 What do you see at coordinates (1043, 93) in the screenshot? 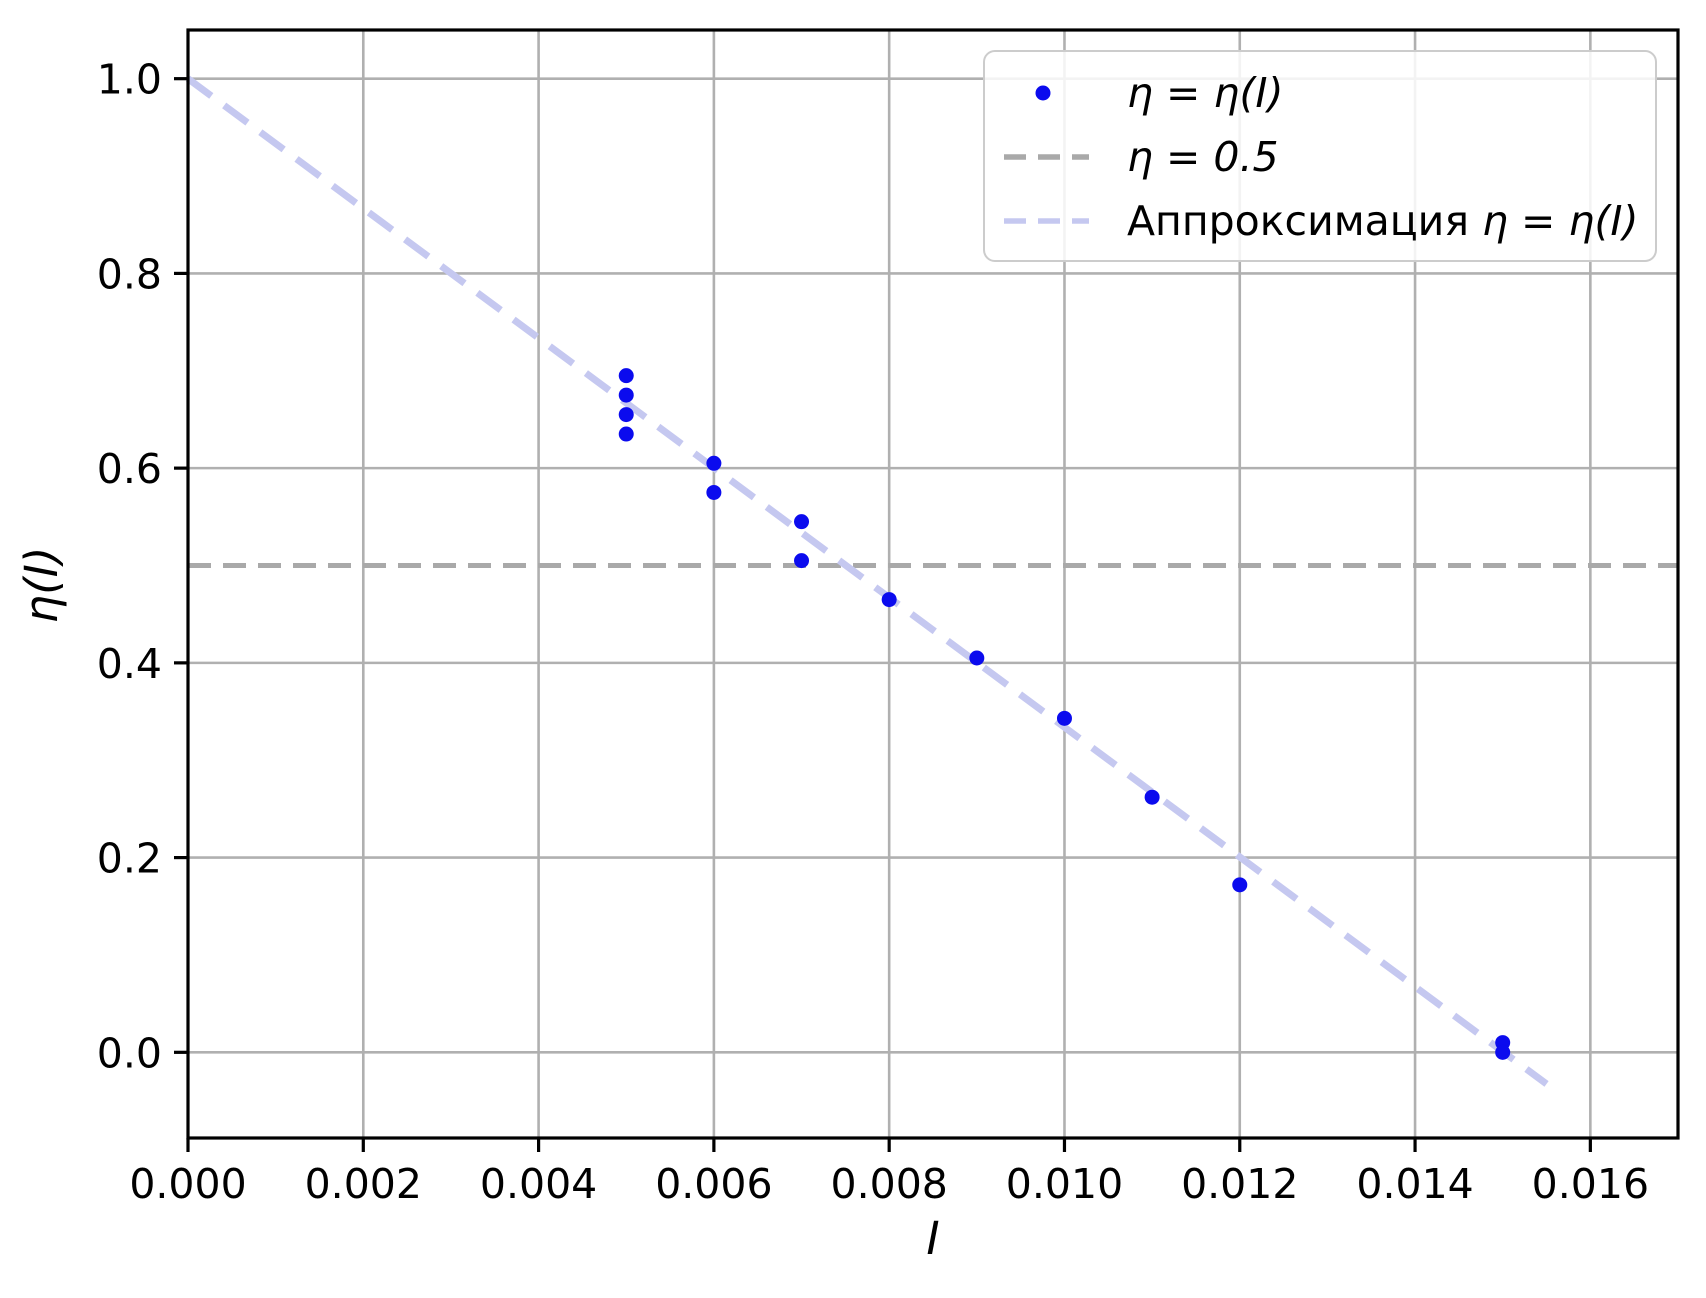
I see `scatter-dot-icon` at bounding box center [1043, 93].